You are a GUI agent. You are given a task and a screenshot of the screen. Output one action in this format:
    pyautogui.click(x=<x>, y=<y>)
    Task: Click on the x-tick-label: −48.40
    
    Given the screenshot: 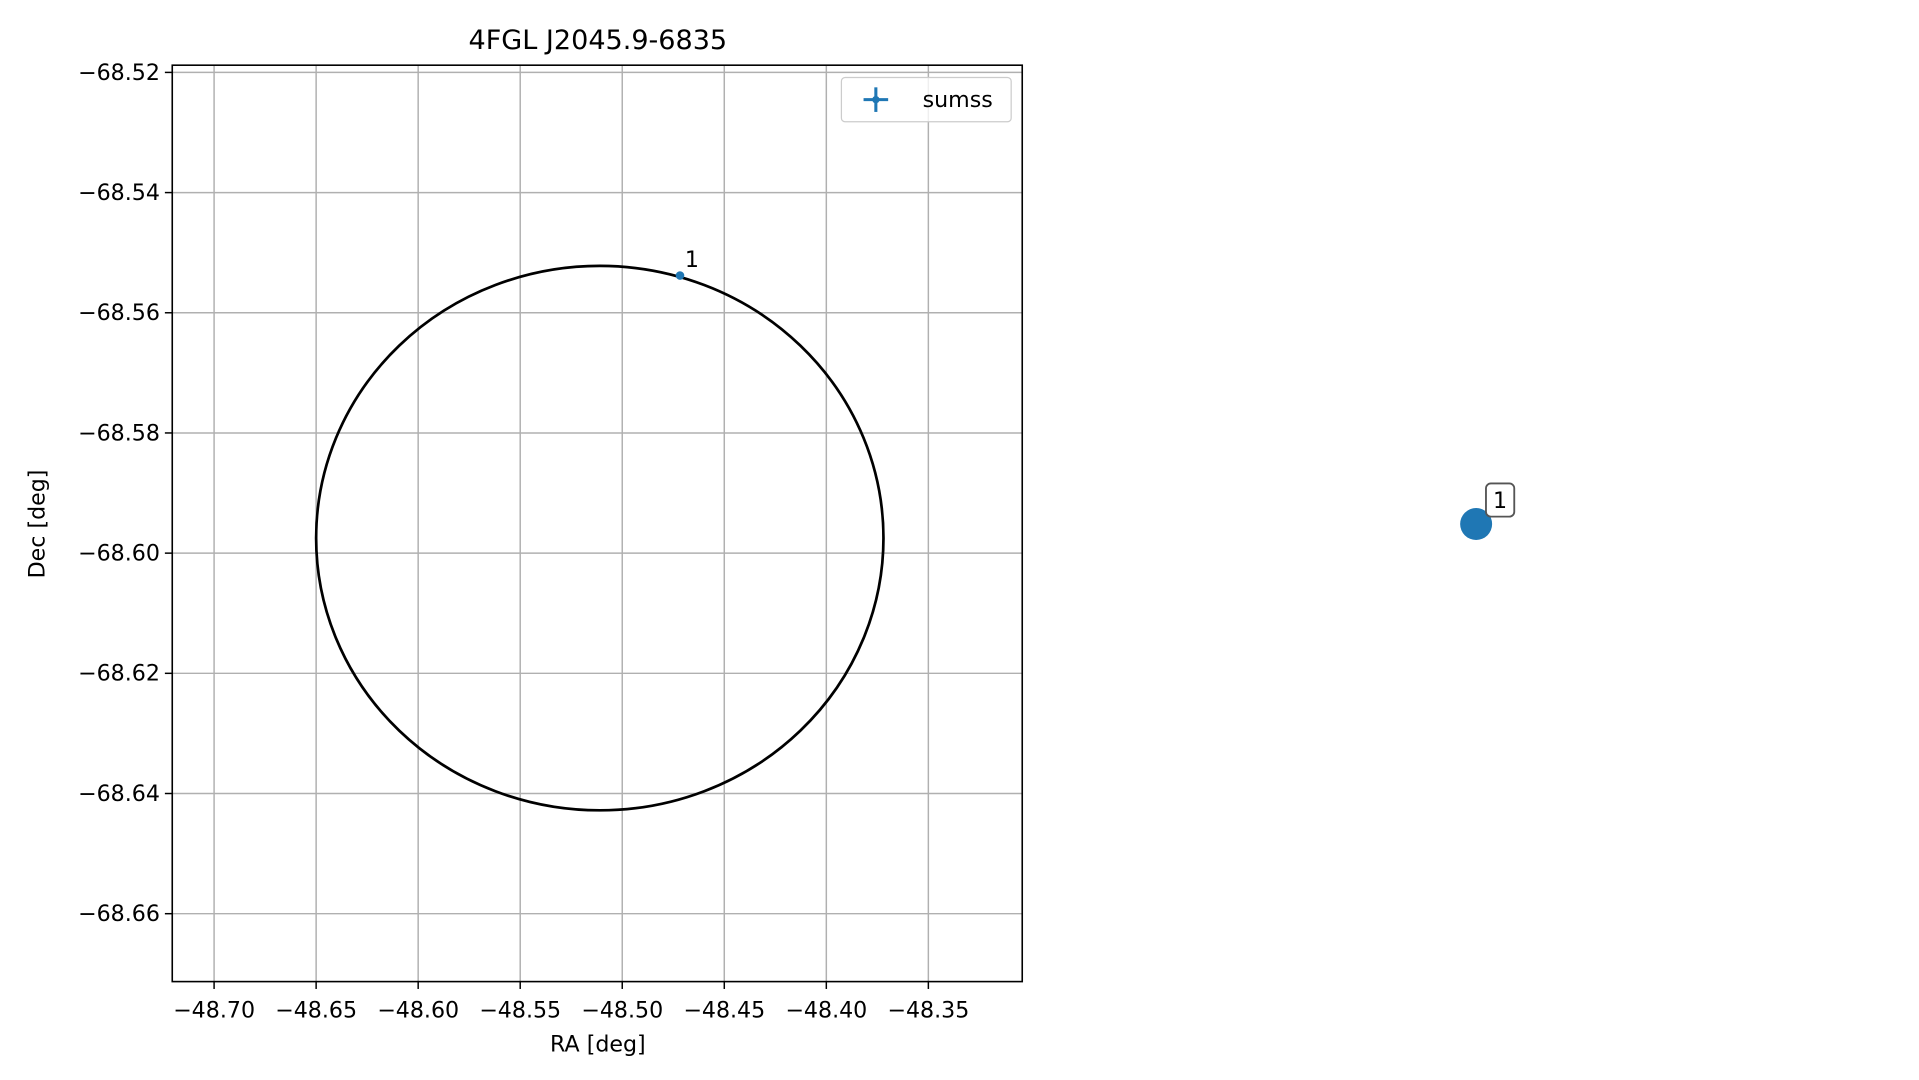 What is the action you would take?
    pyautogui.click(x=826, y=1010)
    